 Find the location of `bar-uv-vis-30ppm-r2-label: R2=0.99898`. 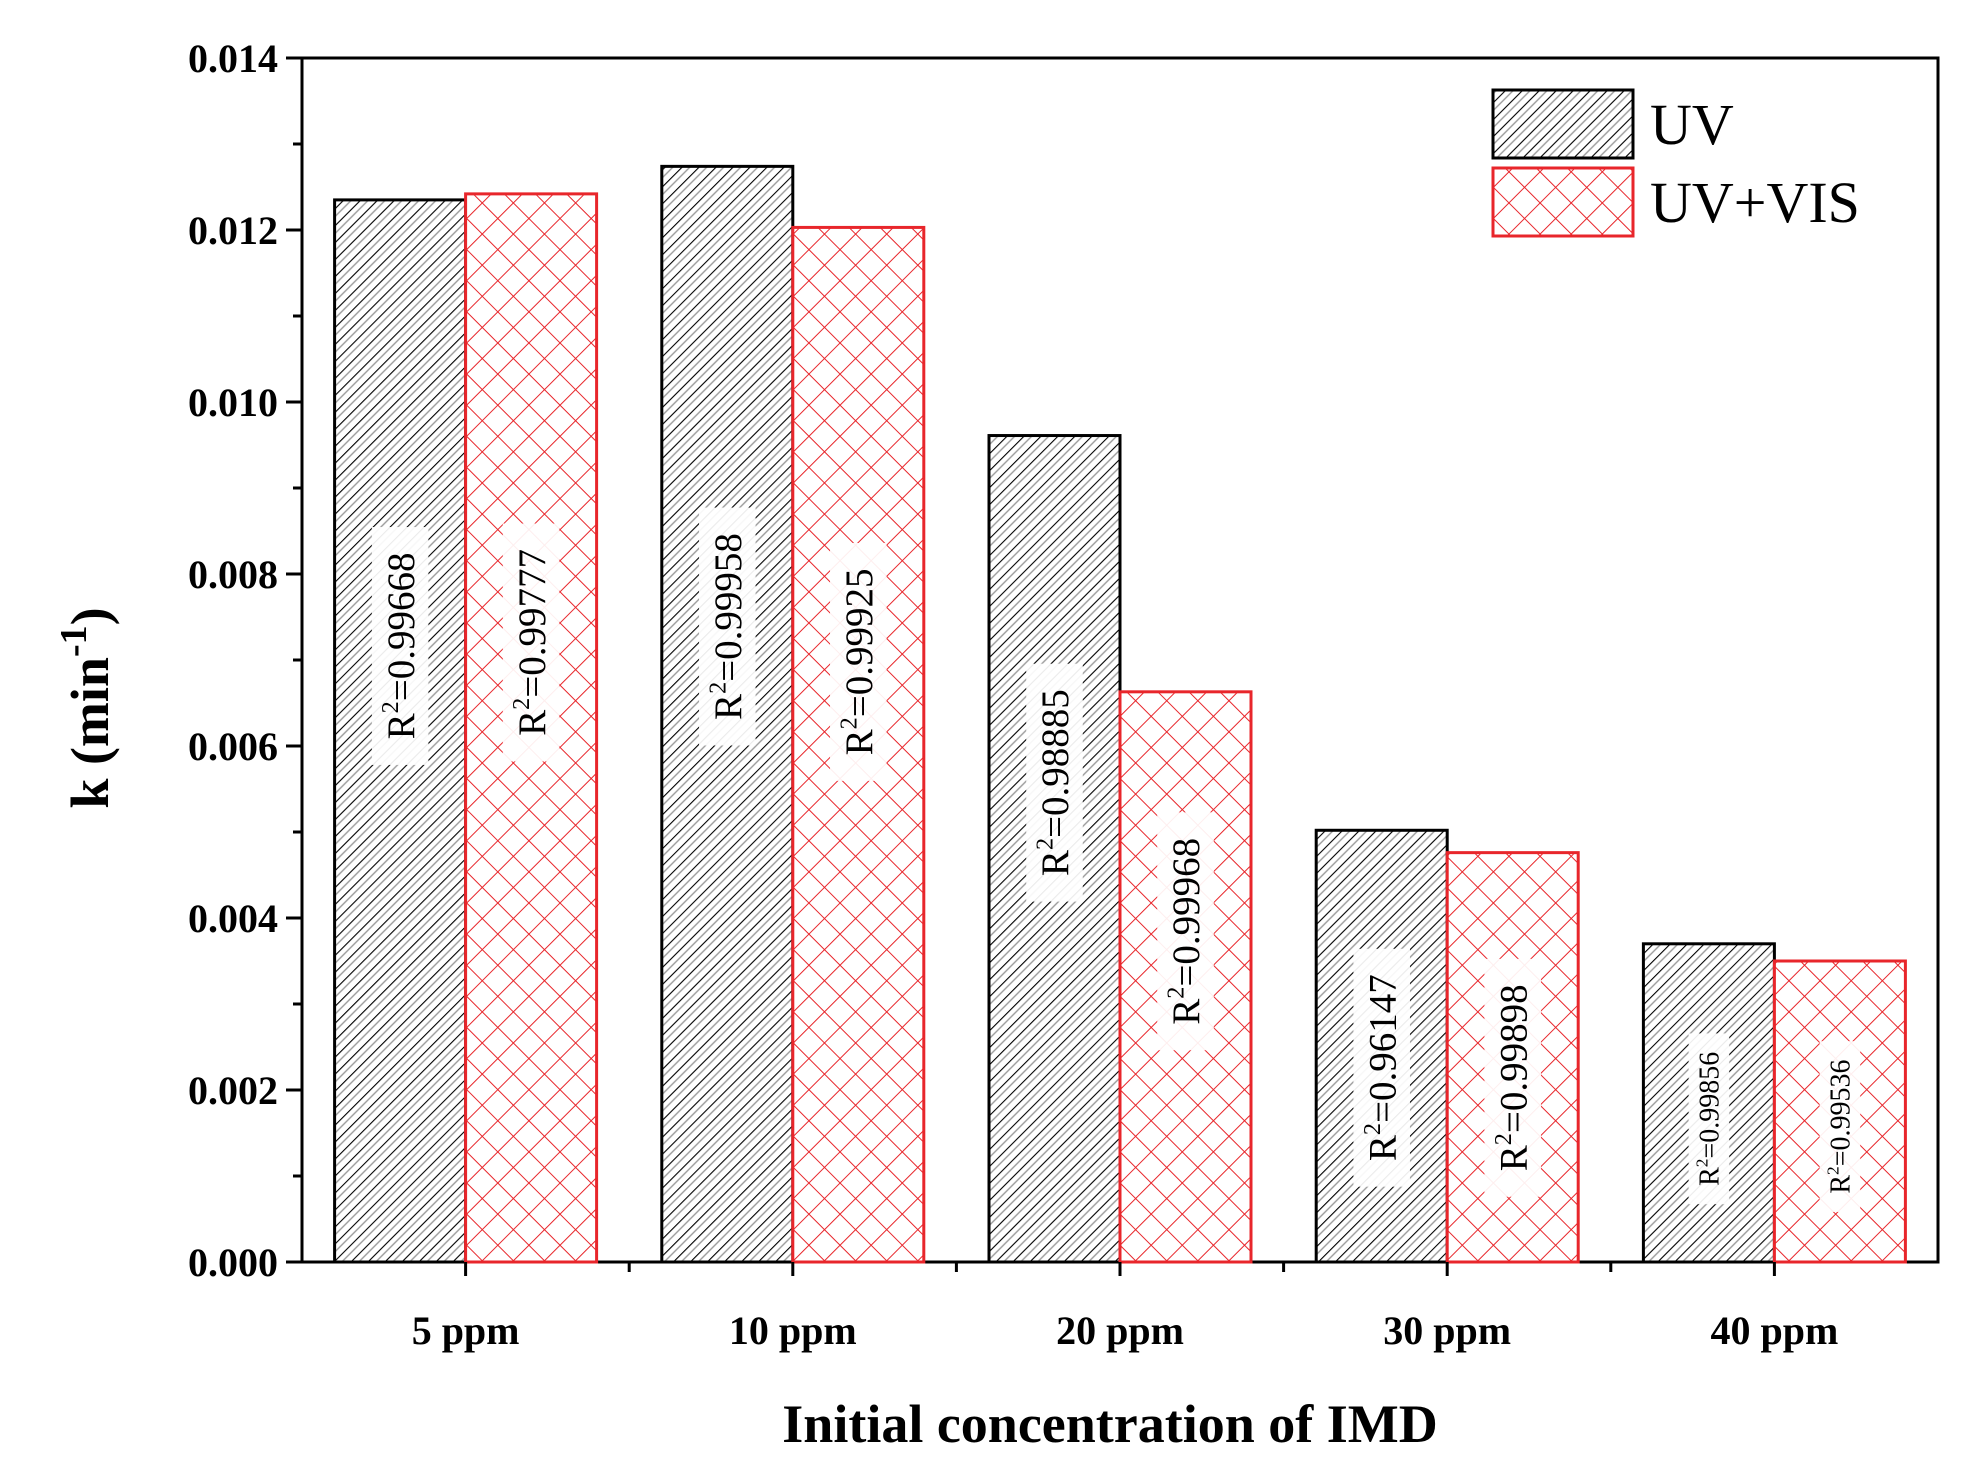

bar-uv-vis-30ppm-r2-label: R2=0.99898 is located at coordinates (1513, 1077).